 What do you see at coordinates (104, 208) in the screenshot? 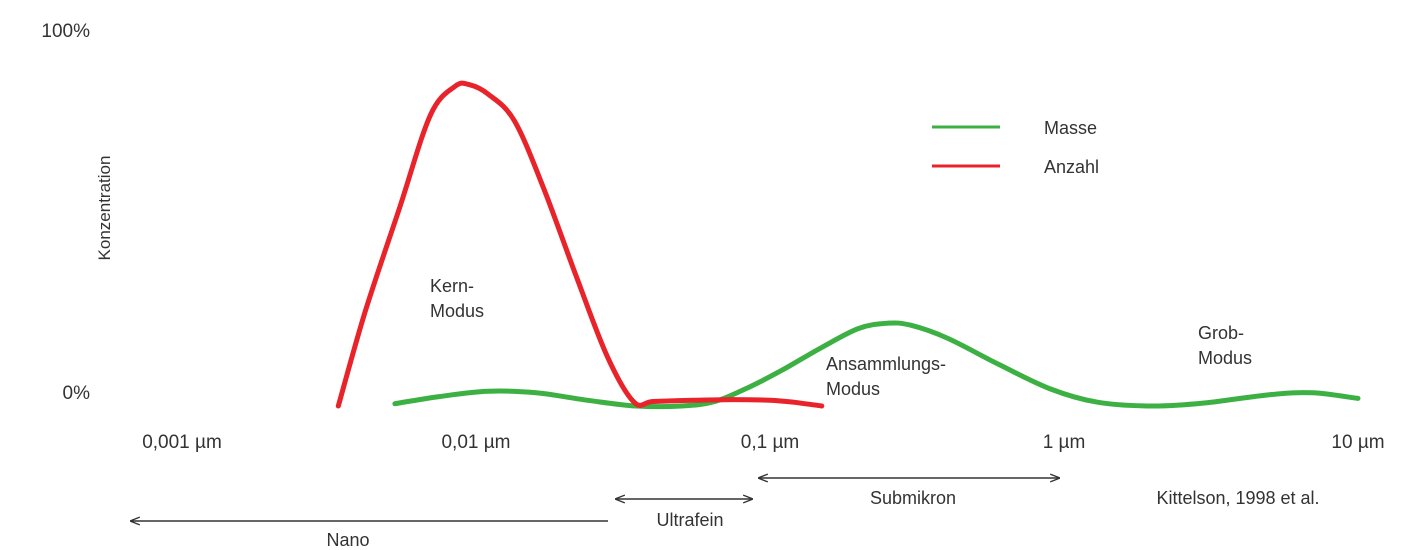
I see `y-axis-title: Konzentration` at bounding box center [104, 208].